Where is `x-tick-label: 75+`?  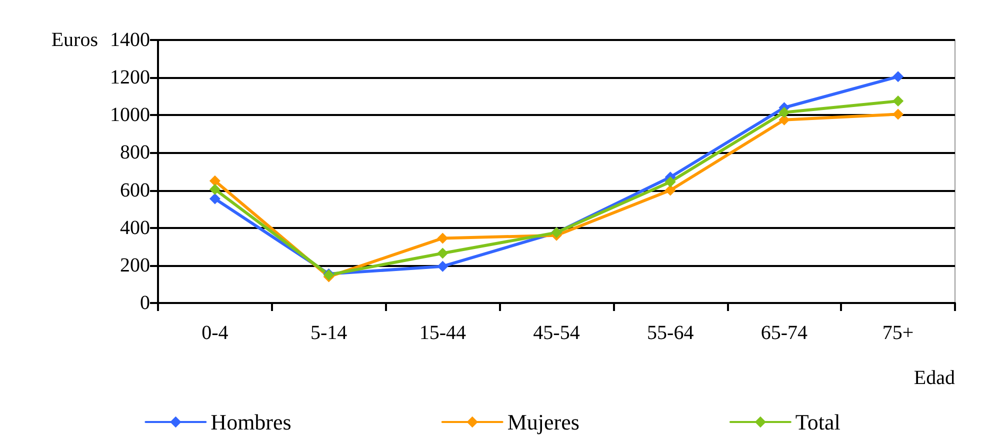 x-tick-label: 75+ is located at coordinates (898, 333).